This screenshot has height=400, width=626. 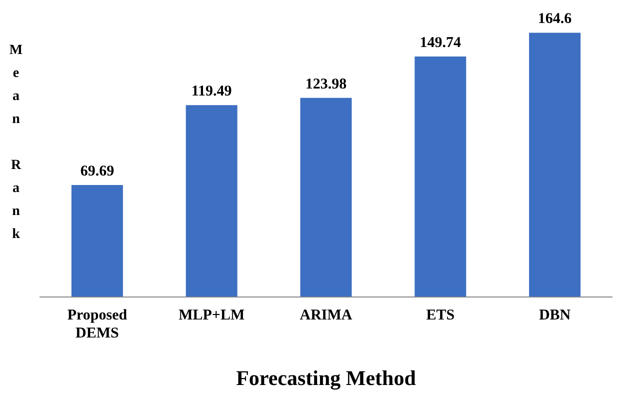 I want to click on x-axis-title: Forecasting Method, so click(x=326, y=378).